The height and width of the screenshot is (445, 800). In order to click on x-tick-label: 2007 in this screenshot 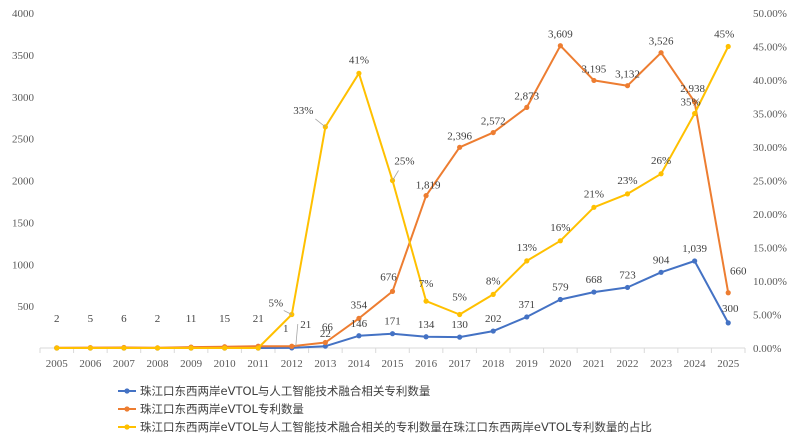, I will do `click(124, 364)`.